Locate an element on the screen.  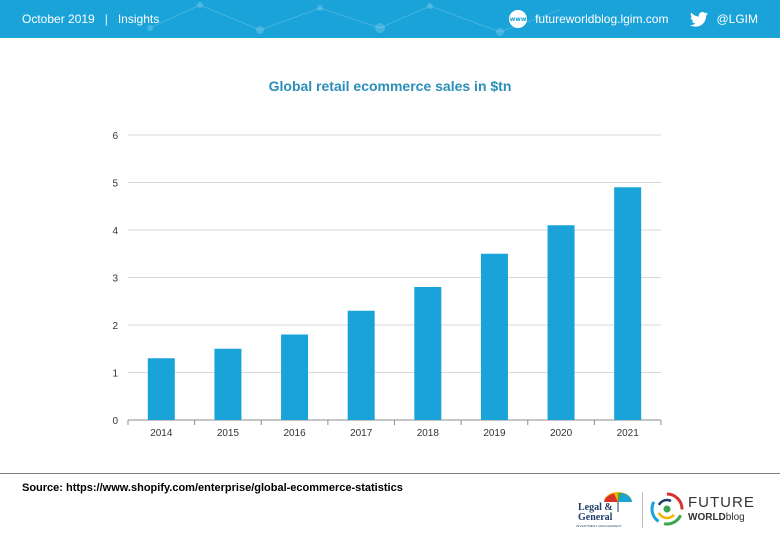
future-wordmark: FUTURE is located at coordinates (721, 502).